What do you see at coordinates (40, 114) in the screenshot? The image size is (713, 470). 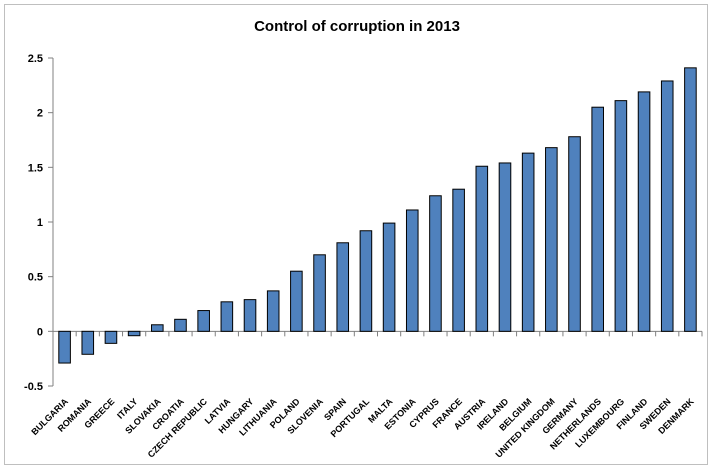 I see `y-tick-label: 2` at bounding box center [40, 114].